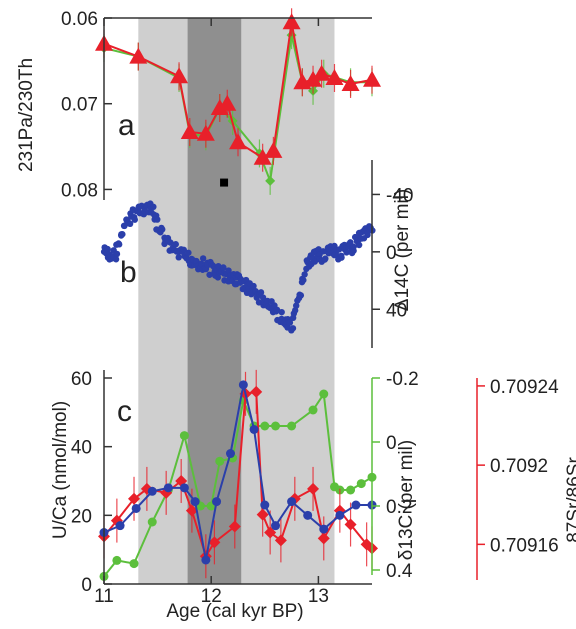 The image size is (576, 629). What do you see at coordinates (399, 507) in the screenshot?
I see `d13c-tick-label: 0.2` at bounding box center [399, 507].